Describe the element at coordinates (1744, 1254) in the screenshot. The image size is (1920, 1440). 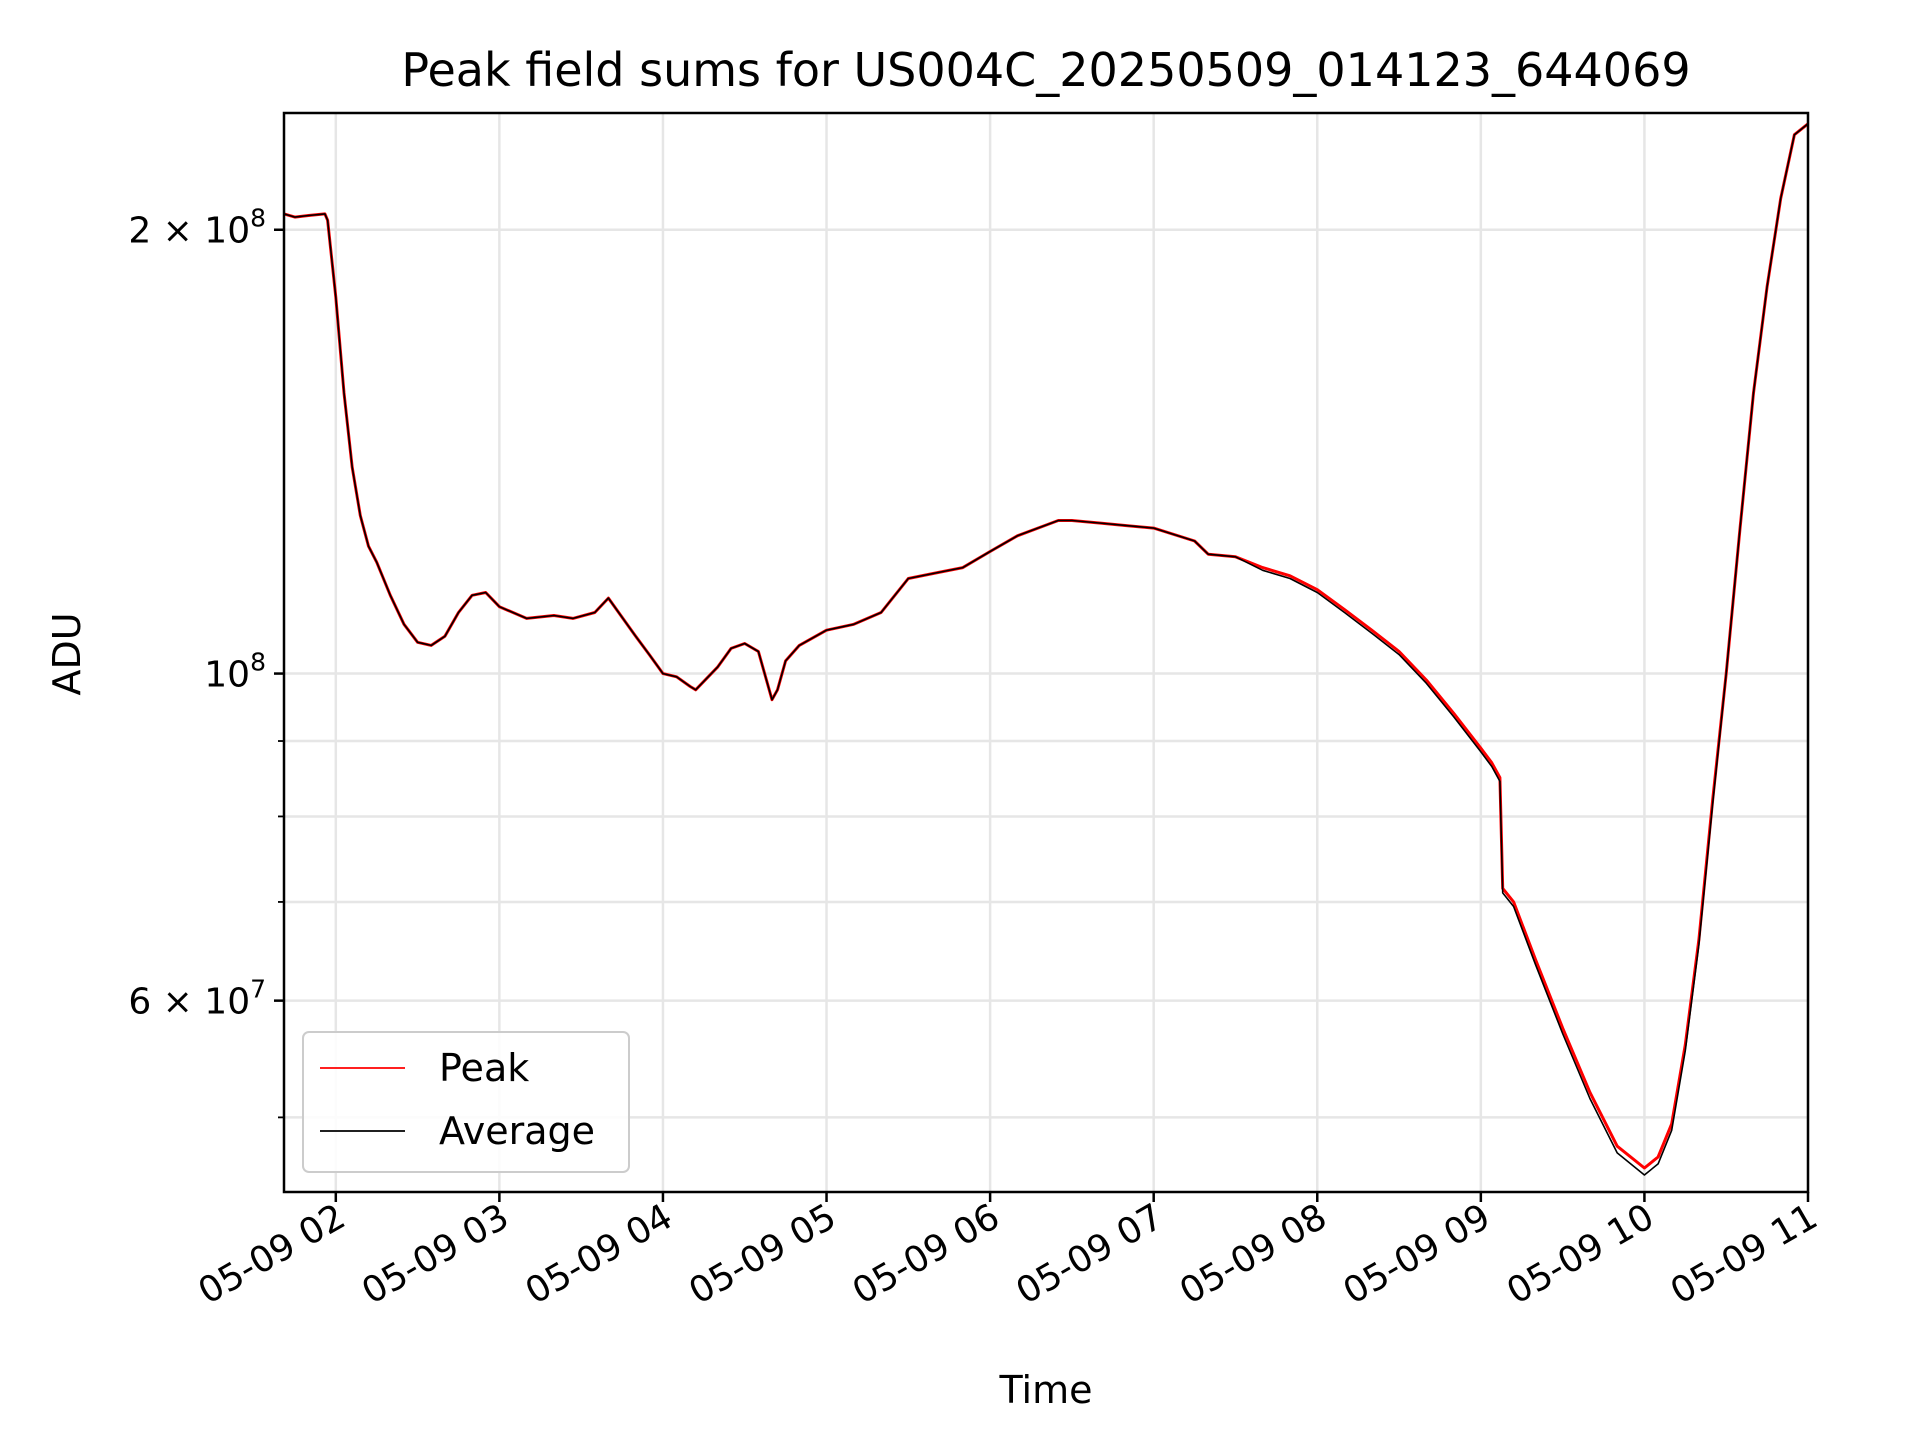
I see `x-tick-label: 05-09 11` at that location.